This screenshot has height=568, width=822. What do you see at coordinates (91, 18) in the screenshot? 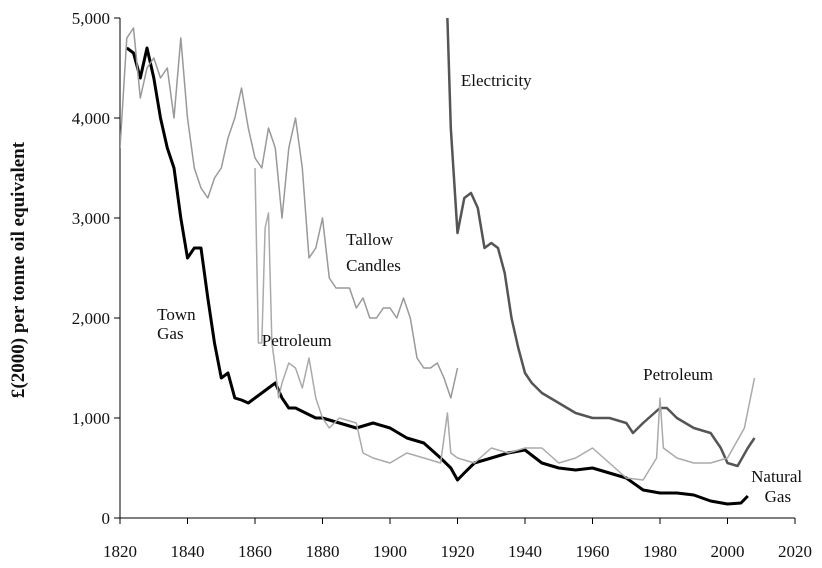
I see `y-tick-label: 5,000` at bounding box center [91, 18].